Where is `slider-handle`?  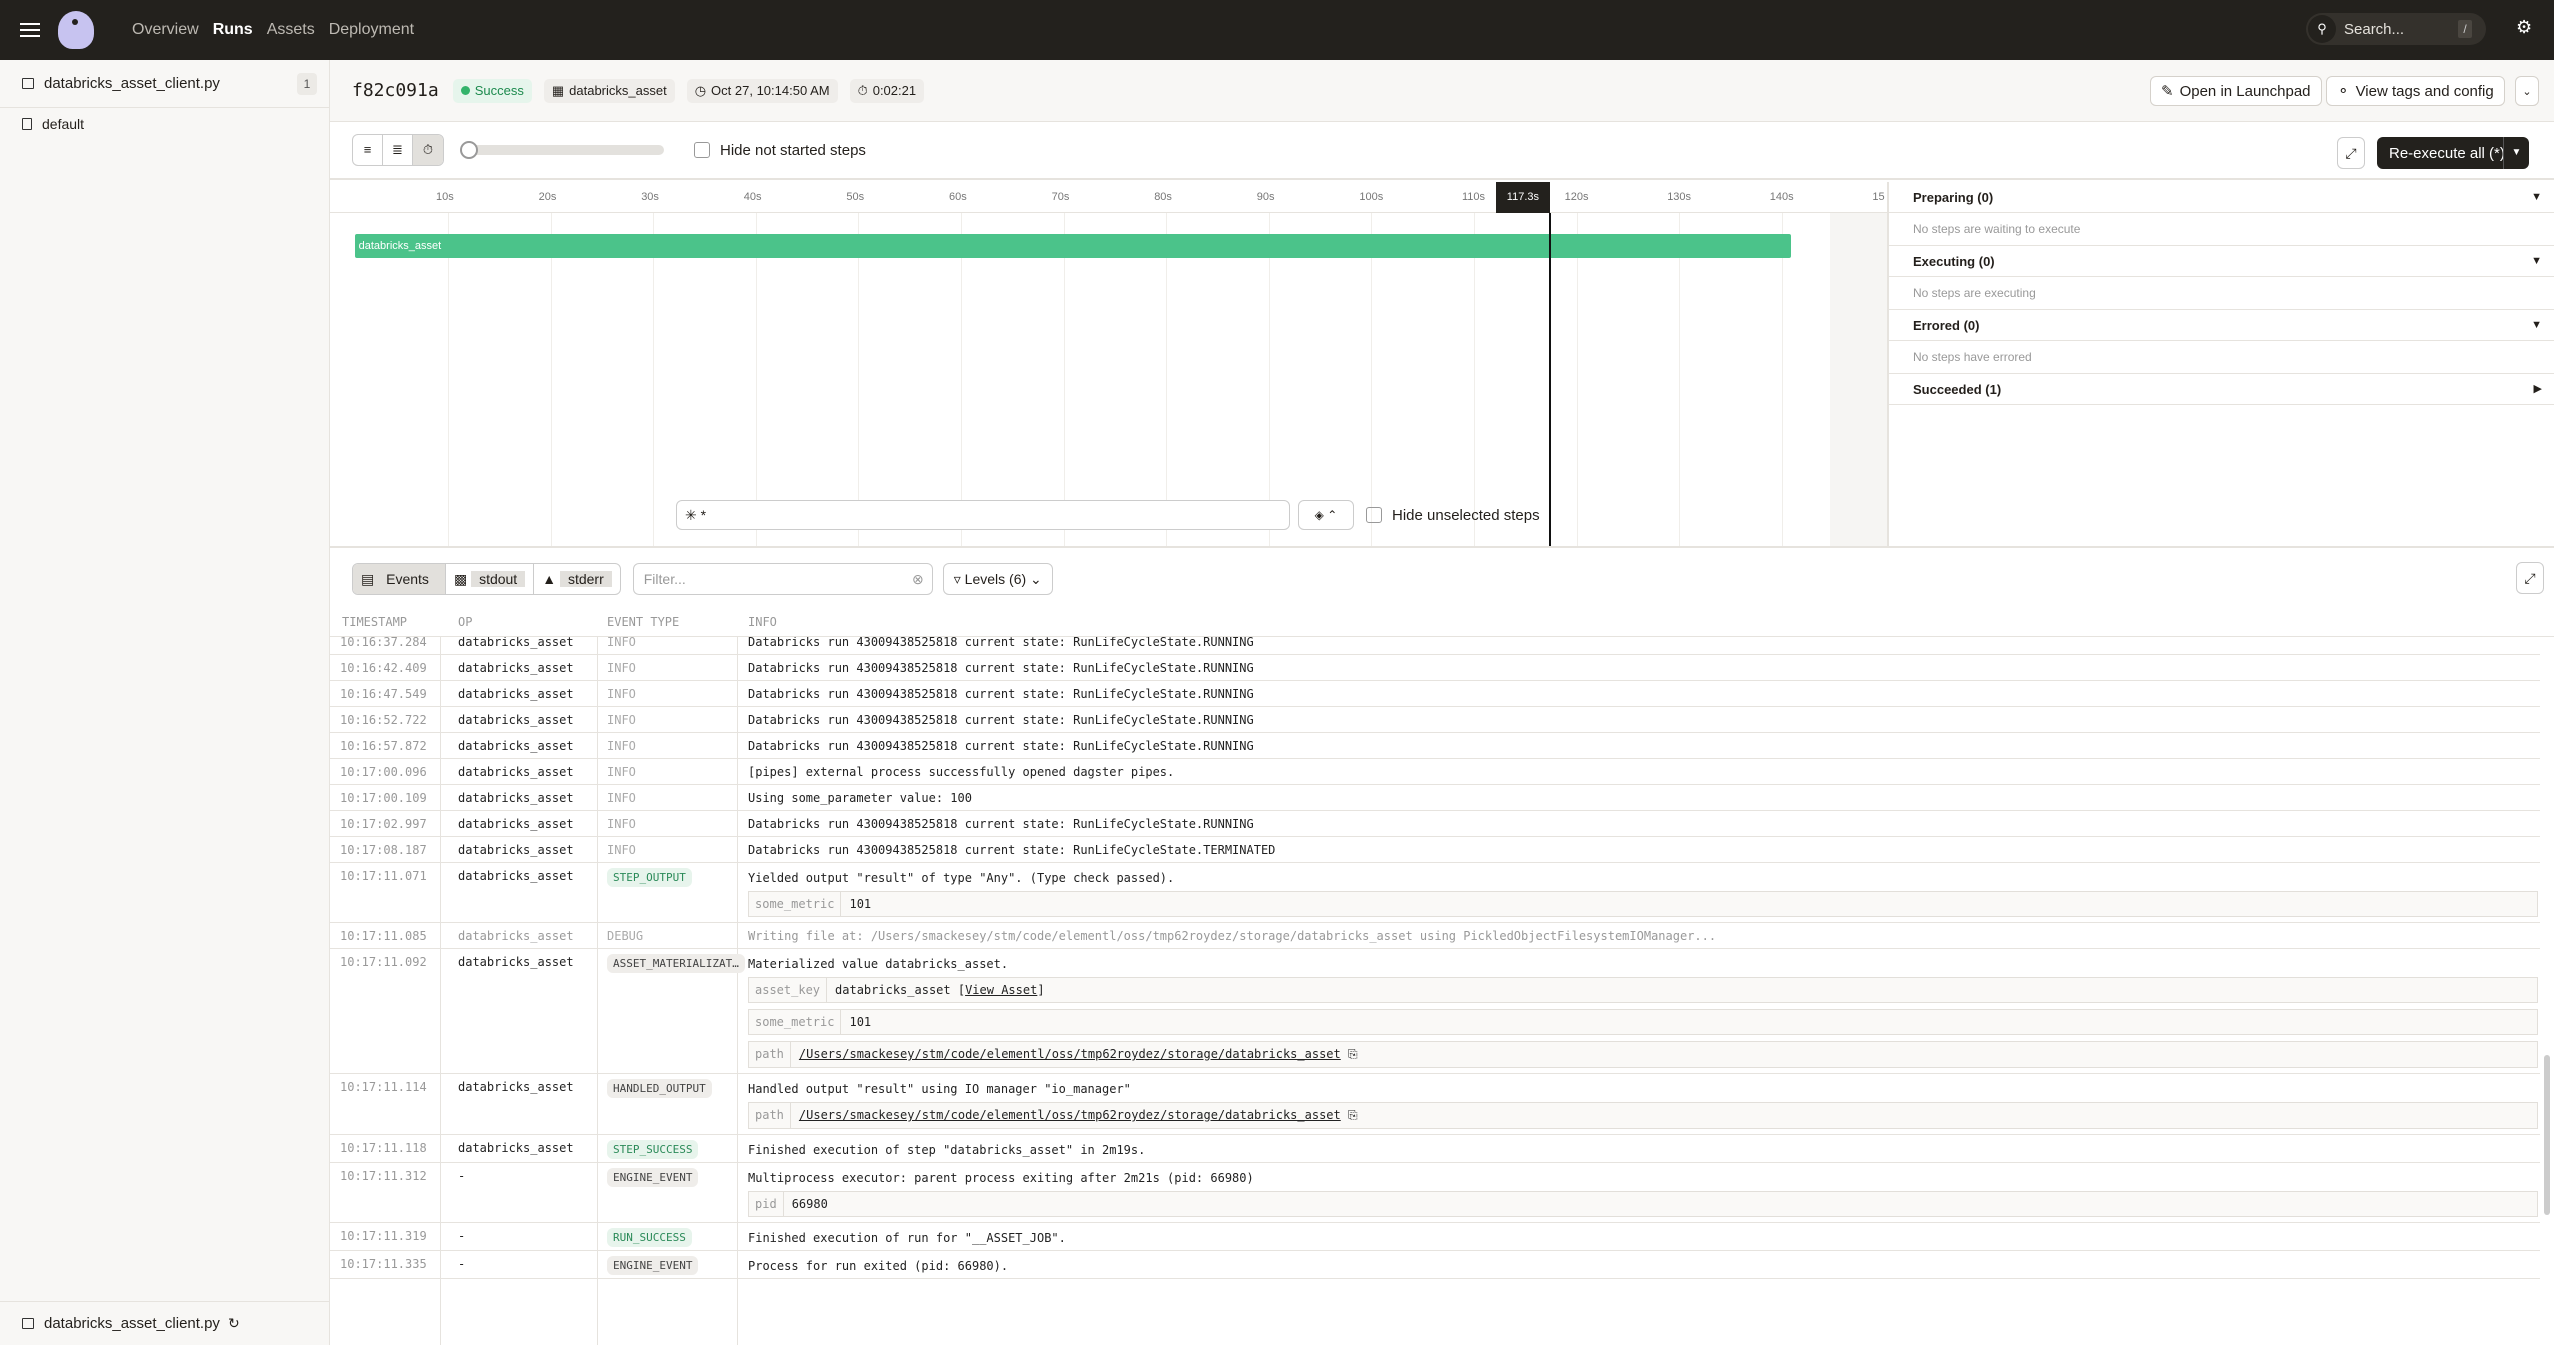 slider-handle is located at coordinates (469, 150).